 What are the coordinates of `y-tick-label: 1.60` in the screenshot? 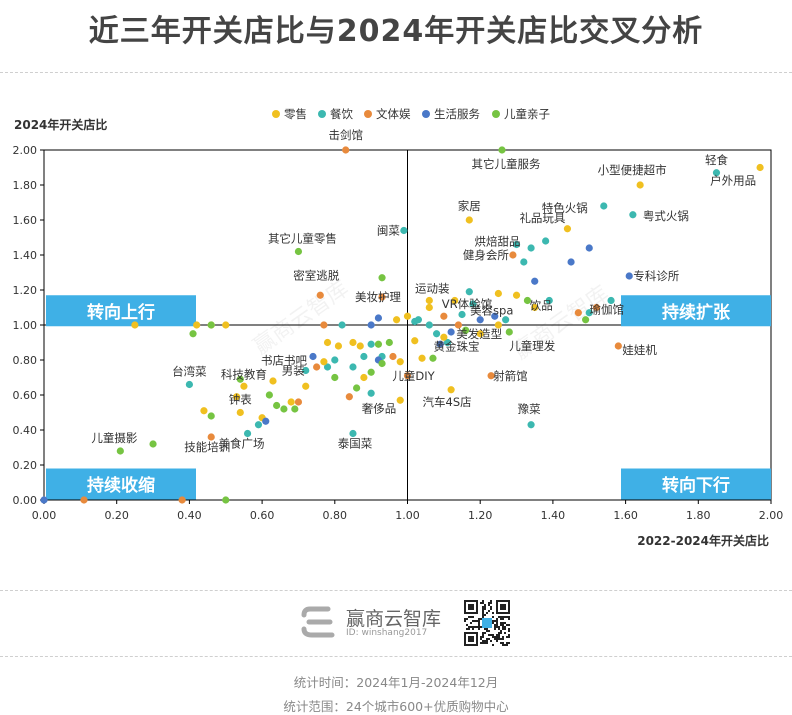 It's located at (25, 220).